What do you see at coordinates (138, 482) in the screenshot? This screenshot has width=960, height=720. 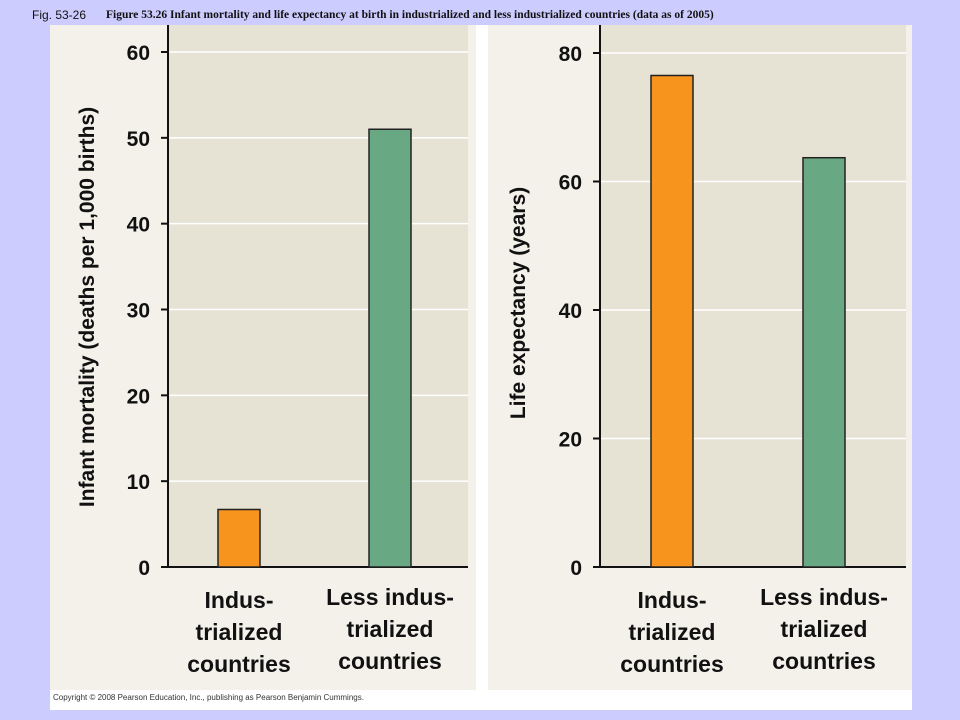 I see `y-tick-label: 10` at bounding box center [138, 482].